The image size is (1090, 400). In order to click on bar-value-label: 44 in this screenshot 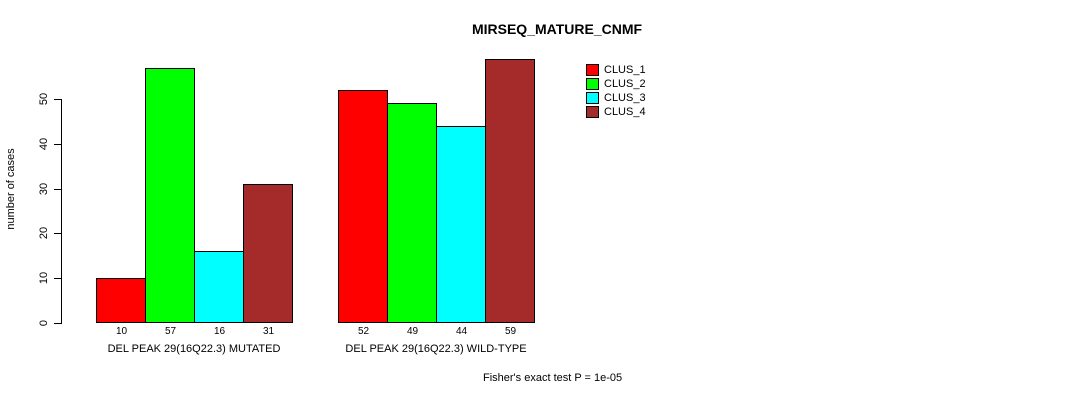, I will do `click(461, 331)`.